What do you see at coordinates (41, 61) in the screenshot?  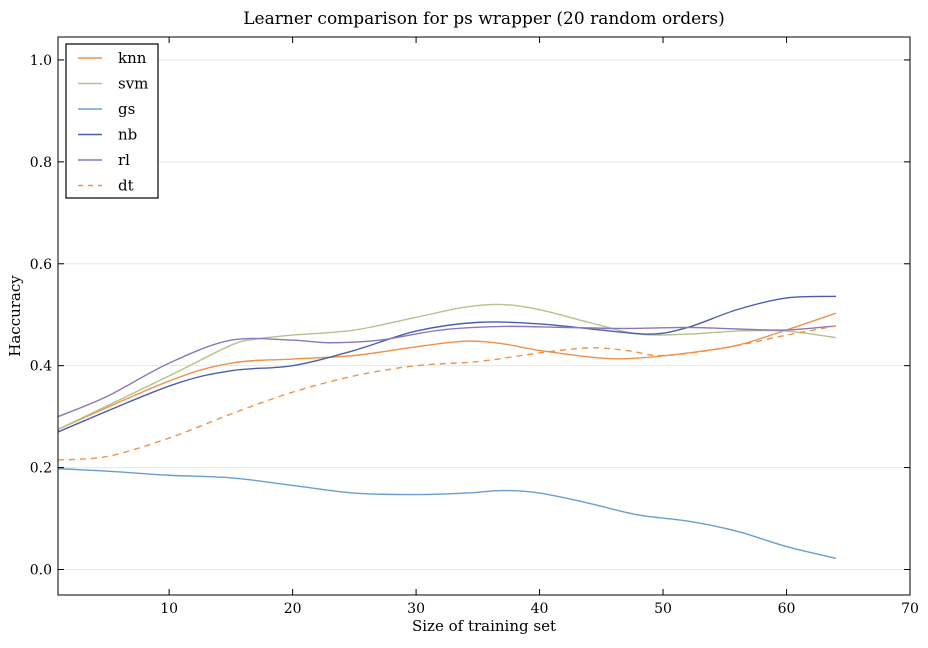 I see `y-tick-label: 1.0` at bounding box center [41, 61].